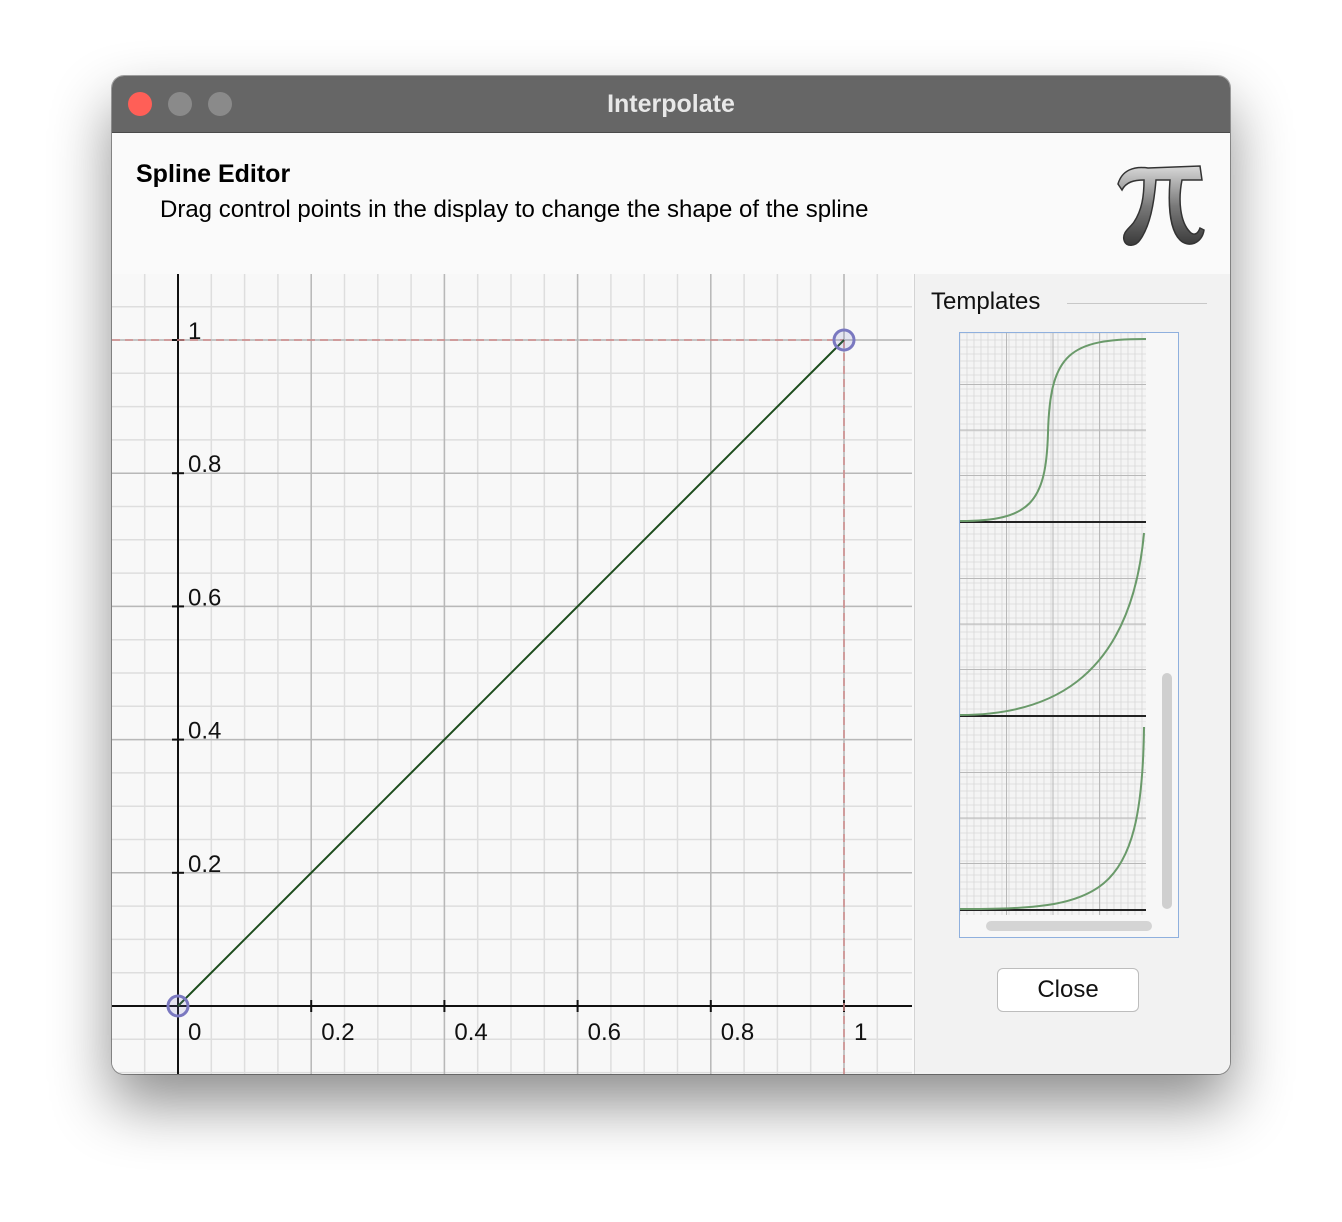 This screenshot has width=1342, height=1222. What do you see at coordinates (737, 1032) in the screenshot?
I see `x-tick-label-4: 0.8` at bounding box center [737, 1032].